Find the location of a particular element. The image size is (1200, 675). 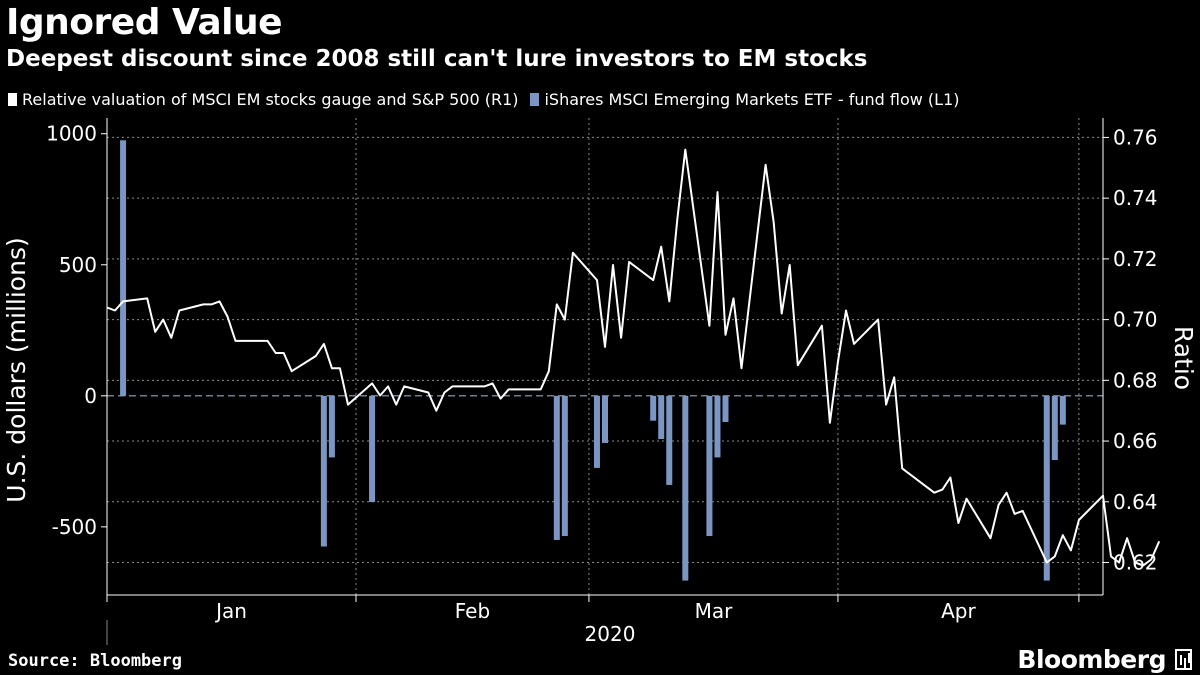

right-tick-label: 0.74 is located at coordinates (1135, 198).